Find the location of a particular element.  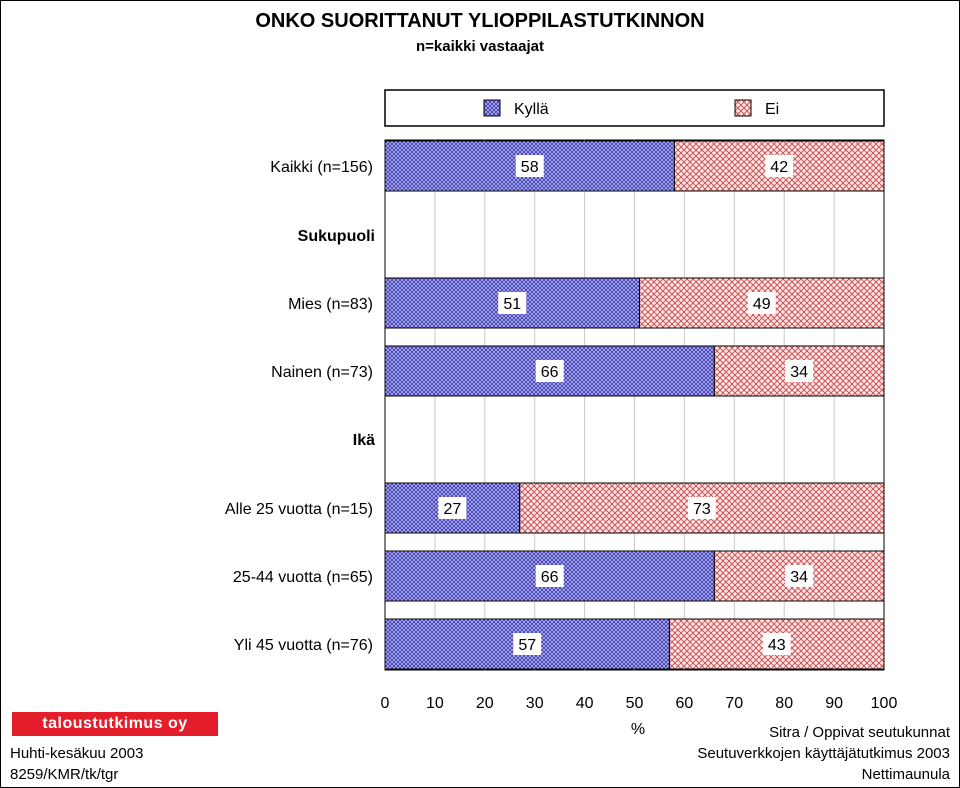

data-label-ei: 49 is located at coordinates (762, 304).